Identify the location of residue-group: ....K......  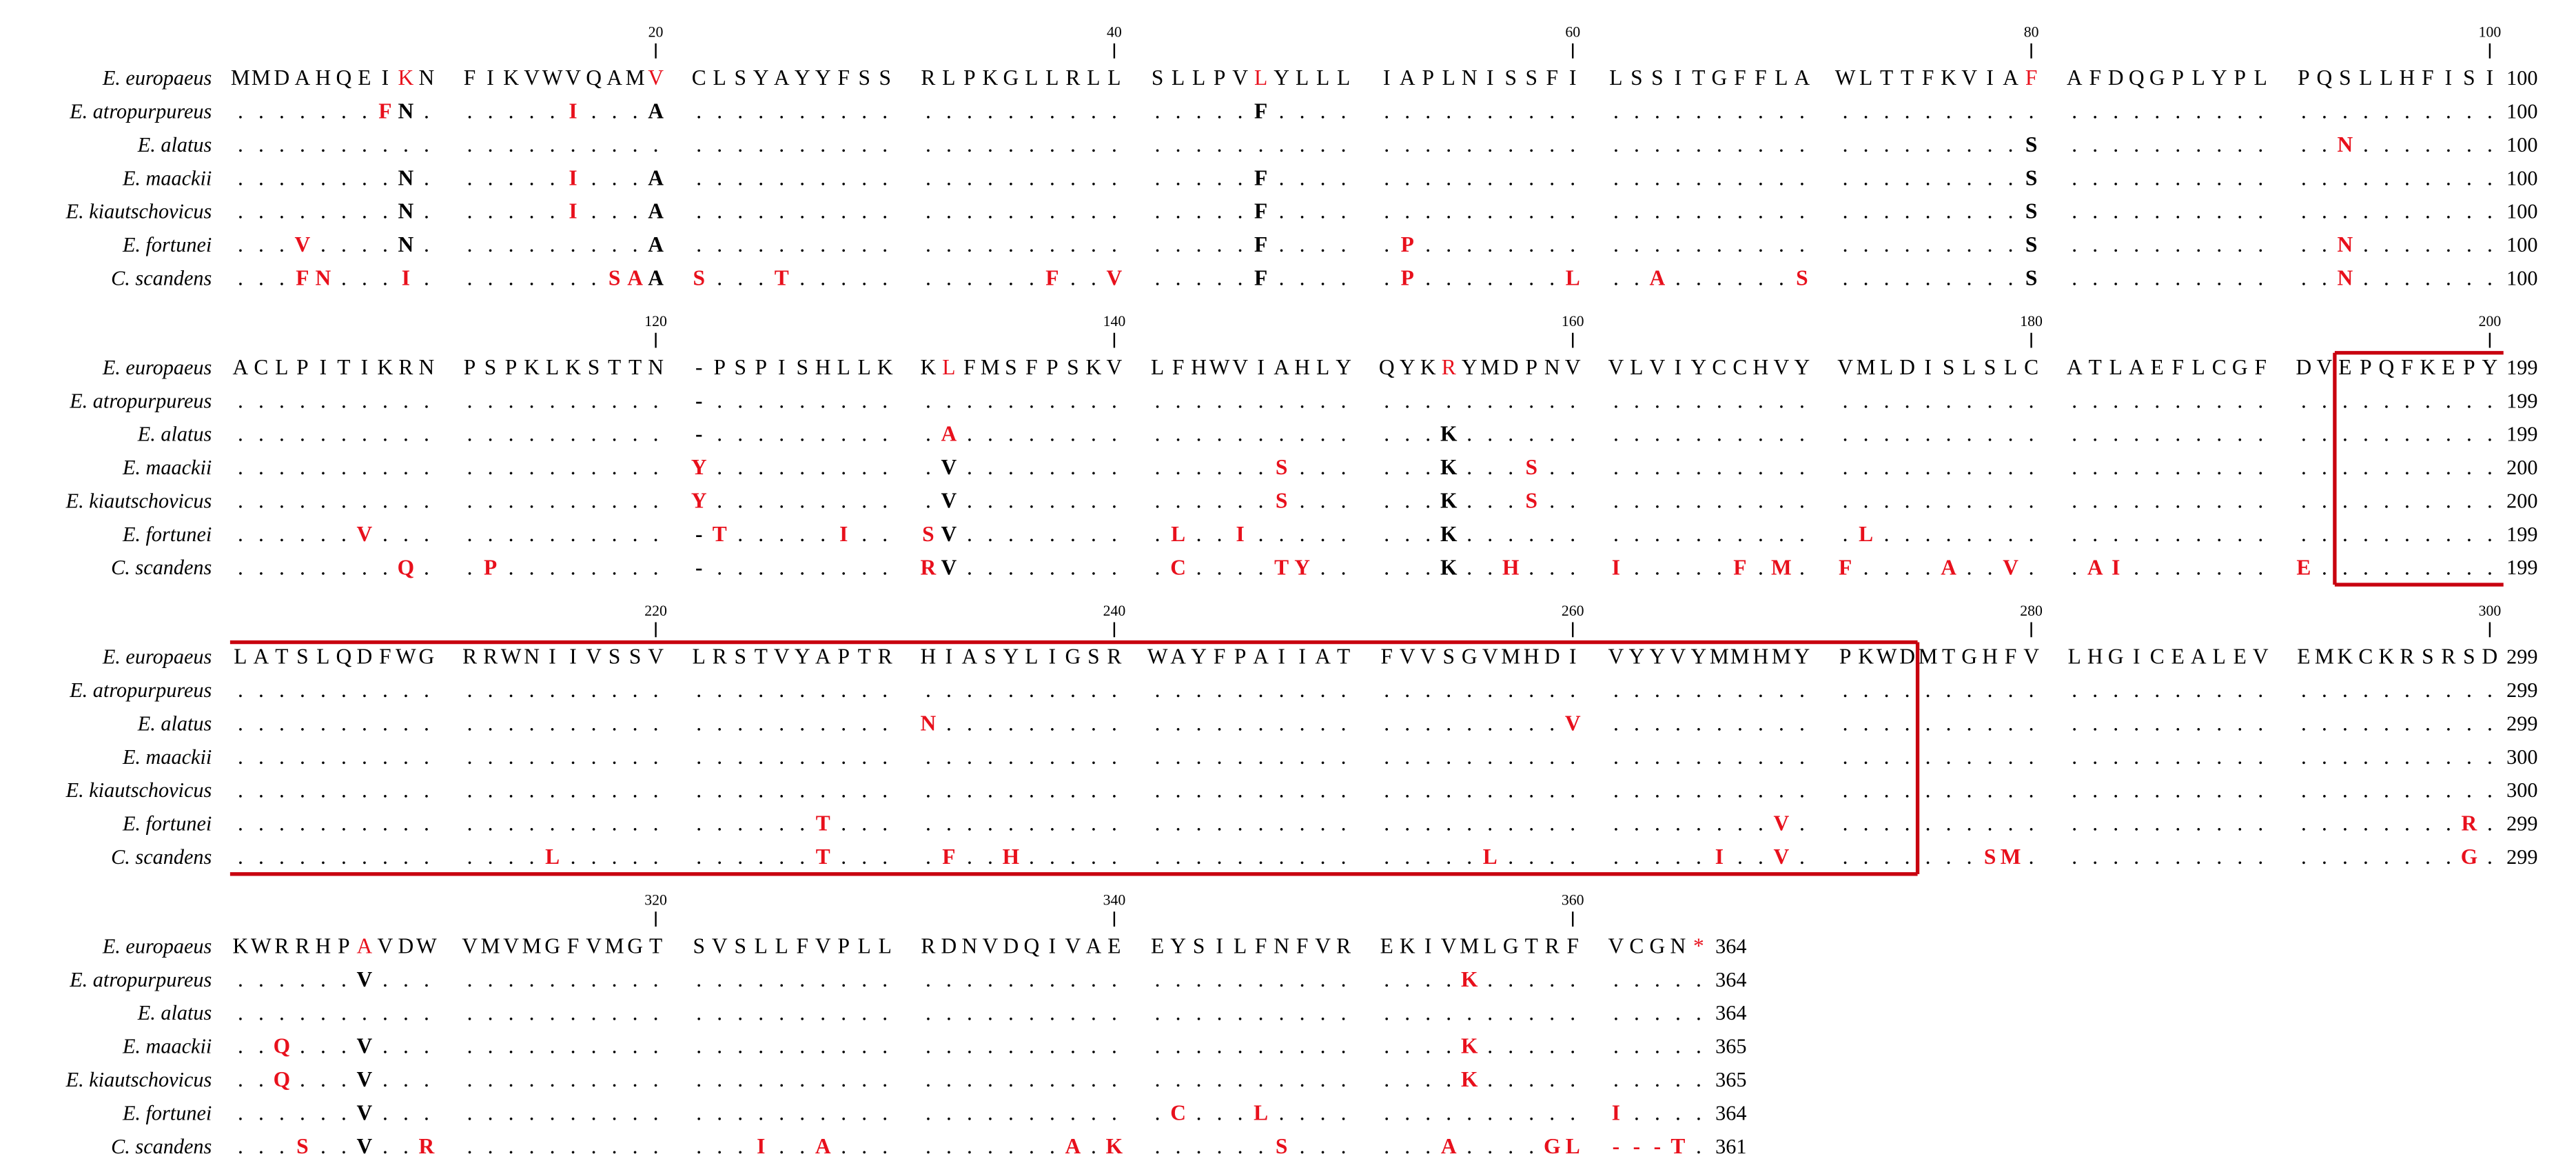
(1479, 979).